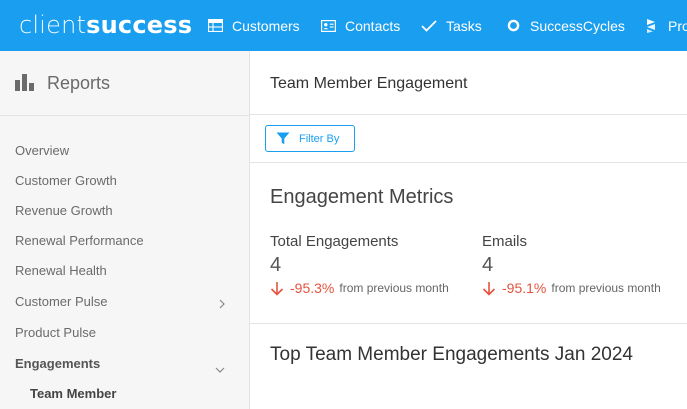 This screenshot has height=409, width=687. Describe the element at coordinates (312, 288) in the screenshot. I see `metric-change-percent: -95.3%` at that location.